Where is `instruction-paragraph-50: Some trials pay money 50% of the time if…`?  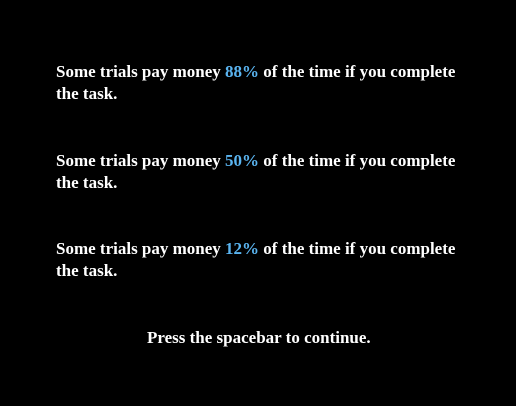 instruction-paragraph-50: Some trials pay money 50% of the time if… is located at coordinates (256, 172).